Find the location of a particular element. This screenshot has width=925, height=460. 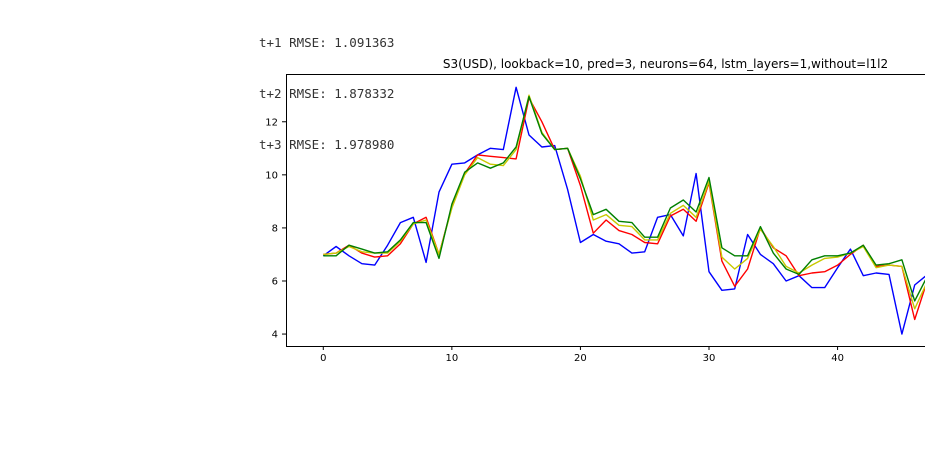

x-tick-label: 20 is located at coordinates (580, 358).